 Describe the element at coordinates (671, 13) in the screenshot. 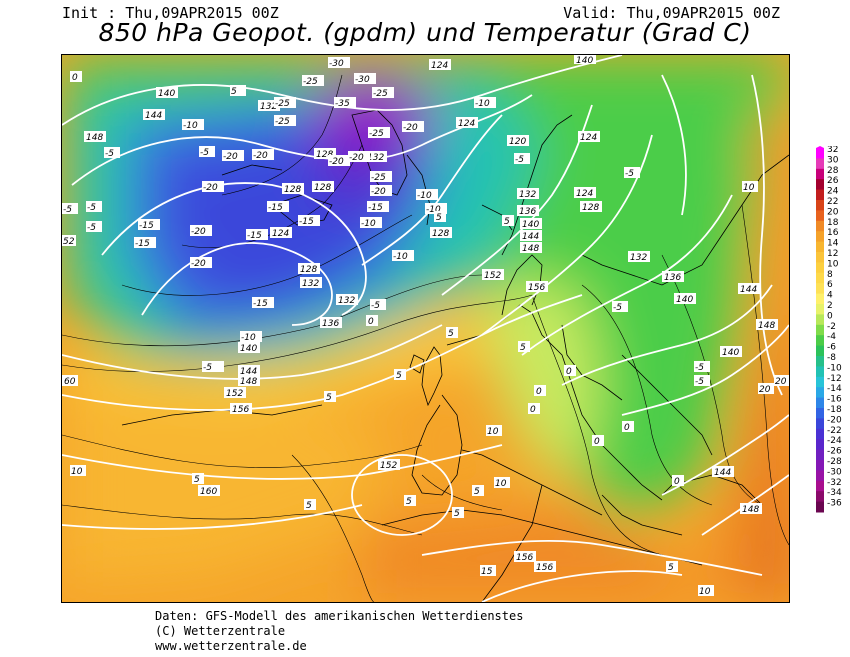

I see `valid-timestamp: Valid: Thu,09APR2015 00Z` at that location.